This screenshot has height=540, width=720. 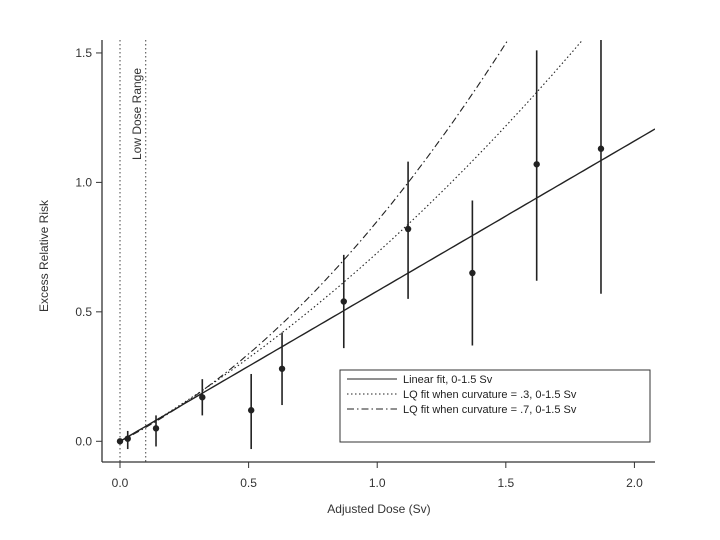 I want to click on legend-box, so click(x=495, y=406).